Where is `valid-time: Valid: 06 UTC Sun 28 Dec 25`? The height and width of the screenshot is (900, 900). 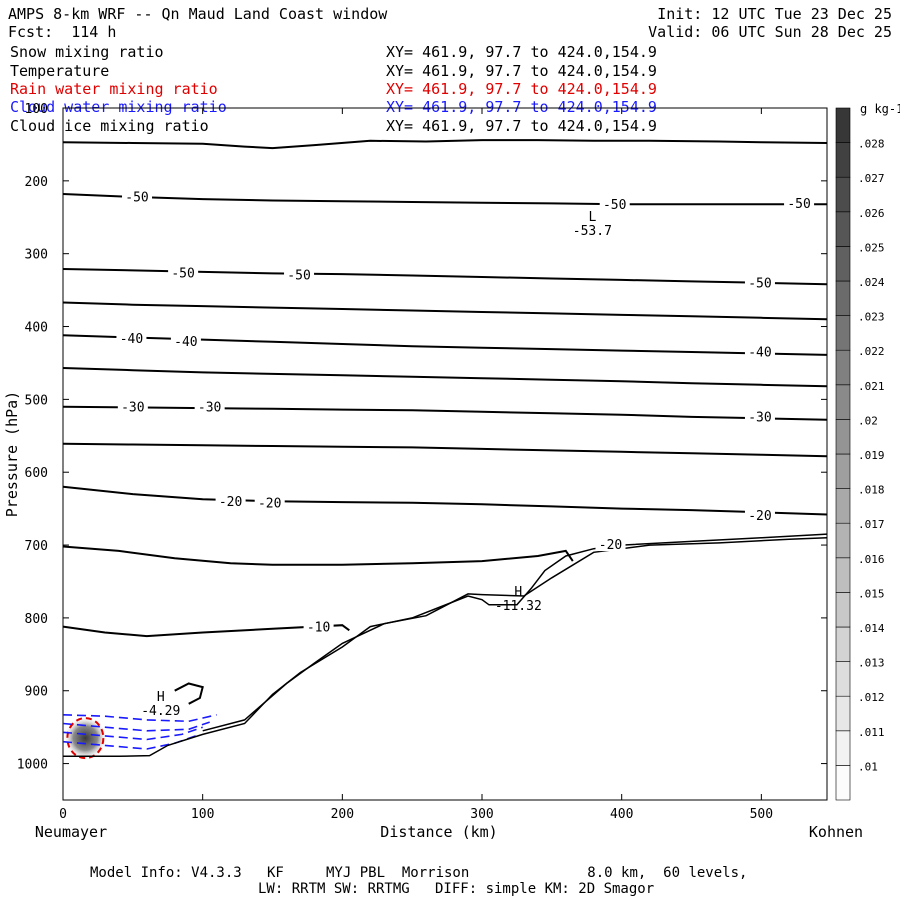
valid-time: Valid: 06 UTC Sun 28 Dec 25 is located at coordinates (770, 32).